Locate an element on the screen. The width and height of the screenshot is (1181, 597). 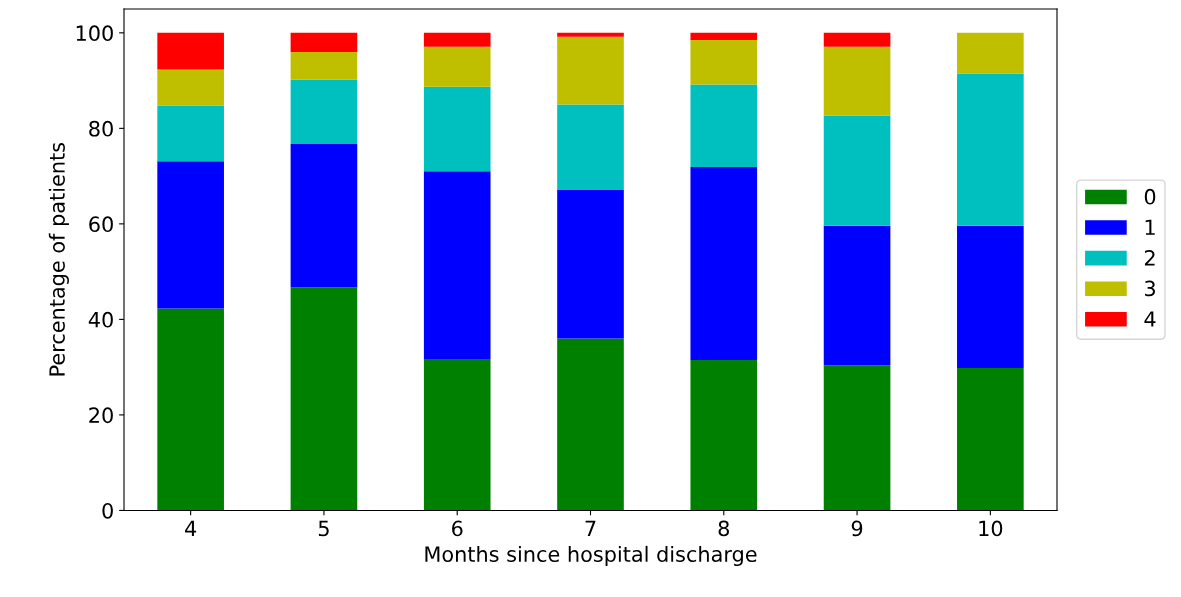
y-tick-label: 20 is located at coordinates (101, 415).